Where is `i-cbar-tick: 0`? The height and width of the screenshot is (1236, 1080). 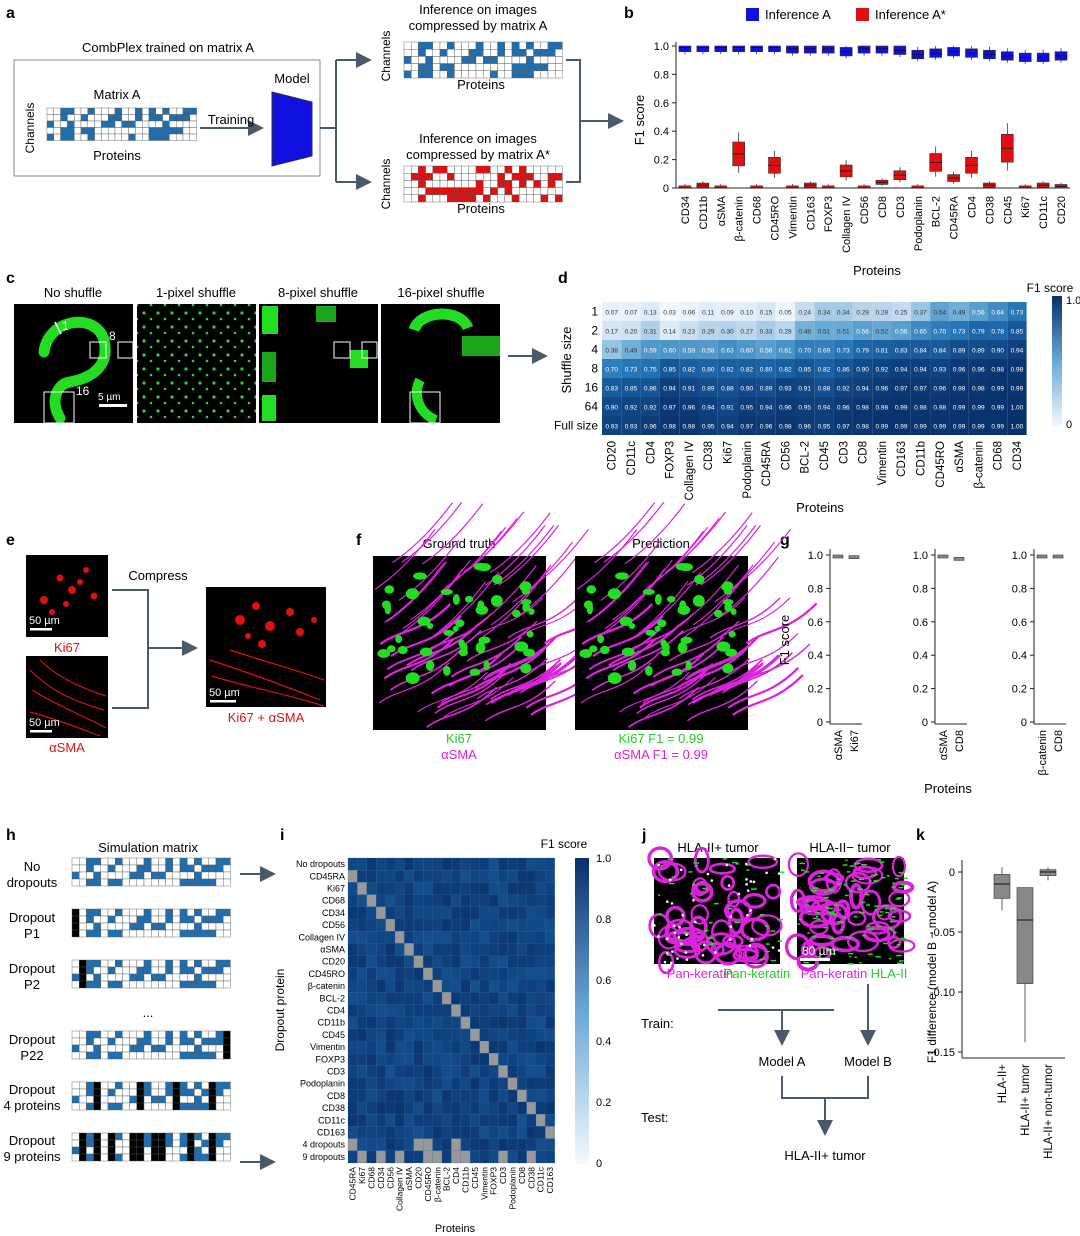 i-cbar-tick: 0 is located at coordinates (599, 1164).